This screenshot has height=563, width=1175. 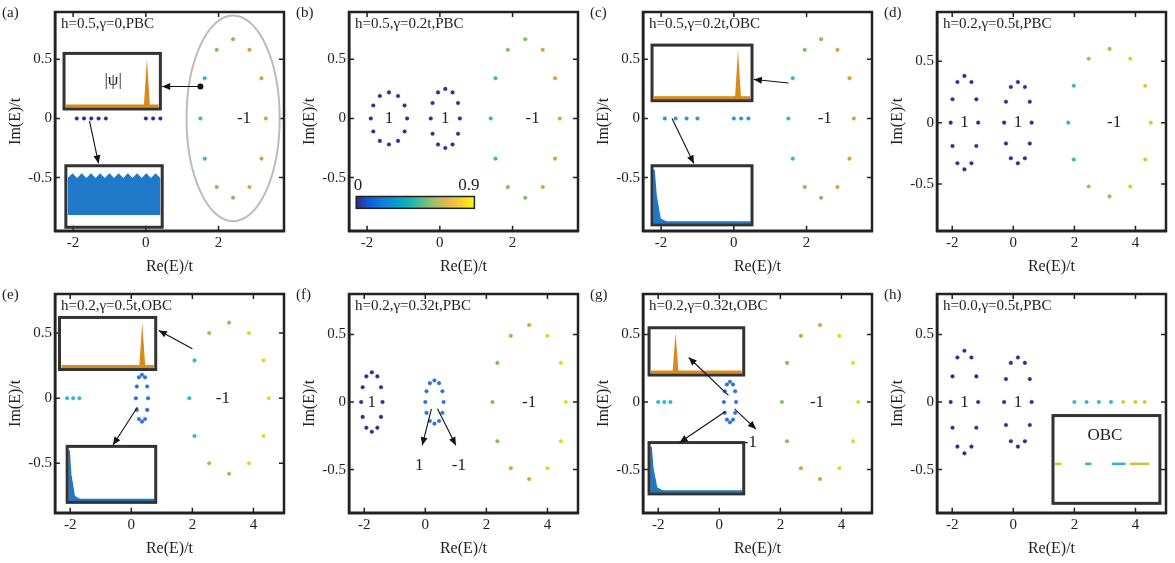 What do you see at coordinates (10, 13) in the screenshot?
I see `text: (a)` at bounding box center [10, 13].